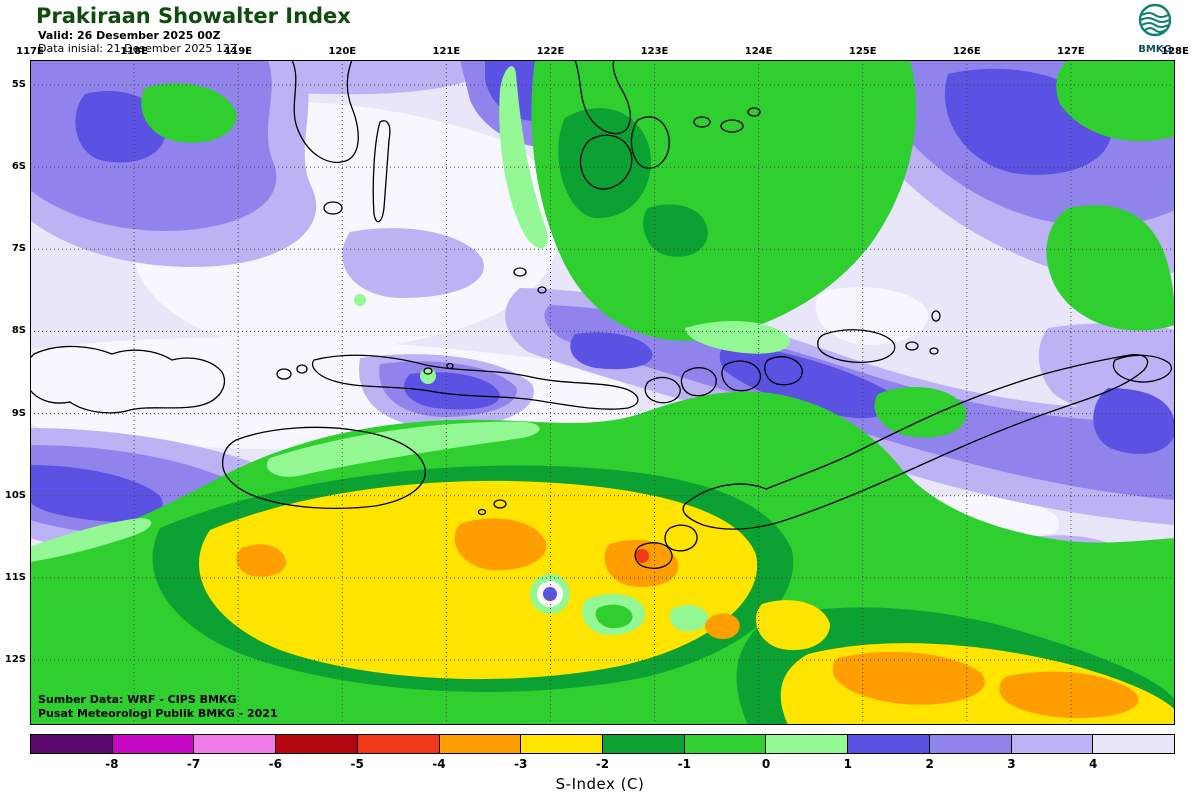 The height and width of the screenshot is (800, 1200). I want to click on lon-tick-label: 117E, so click(30, 51).